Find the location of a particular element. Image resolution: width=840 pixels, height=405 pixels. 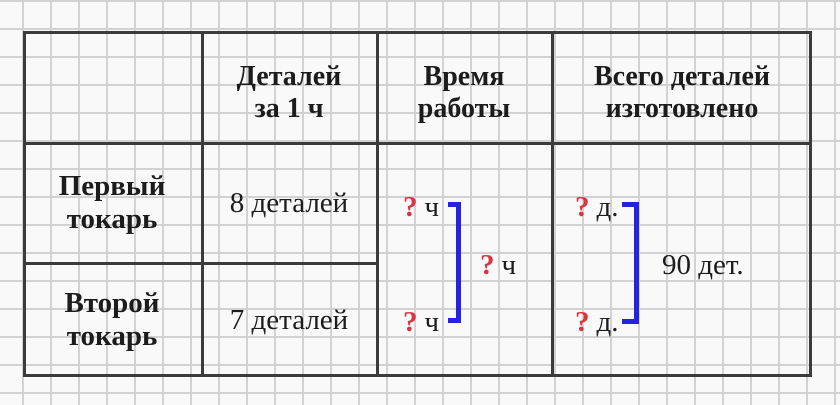

second-turner-line2: токарь is located at coordinates (112, 336).